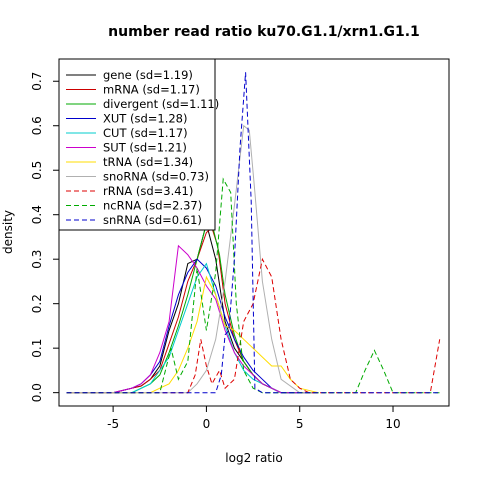  What do you see at coordinates (37, 348) in the screenshot?
I see `y-tick-label: 0.1` at bounding box center [37, 348].